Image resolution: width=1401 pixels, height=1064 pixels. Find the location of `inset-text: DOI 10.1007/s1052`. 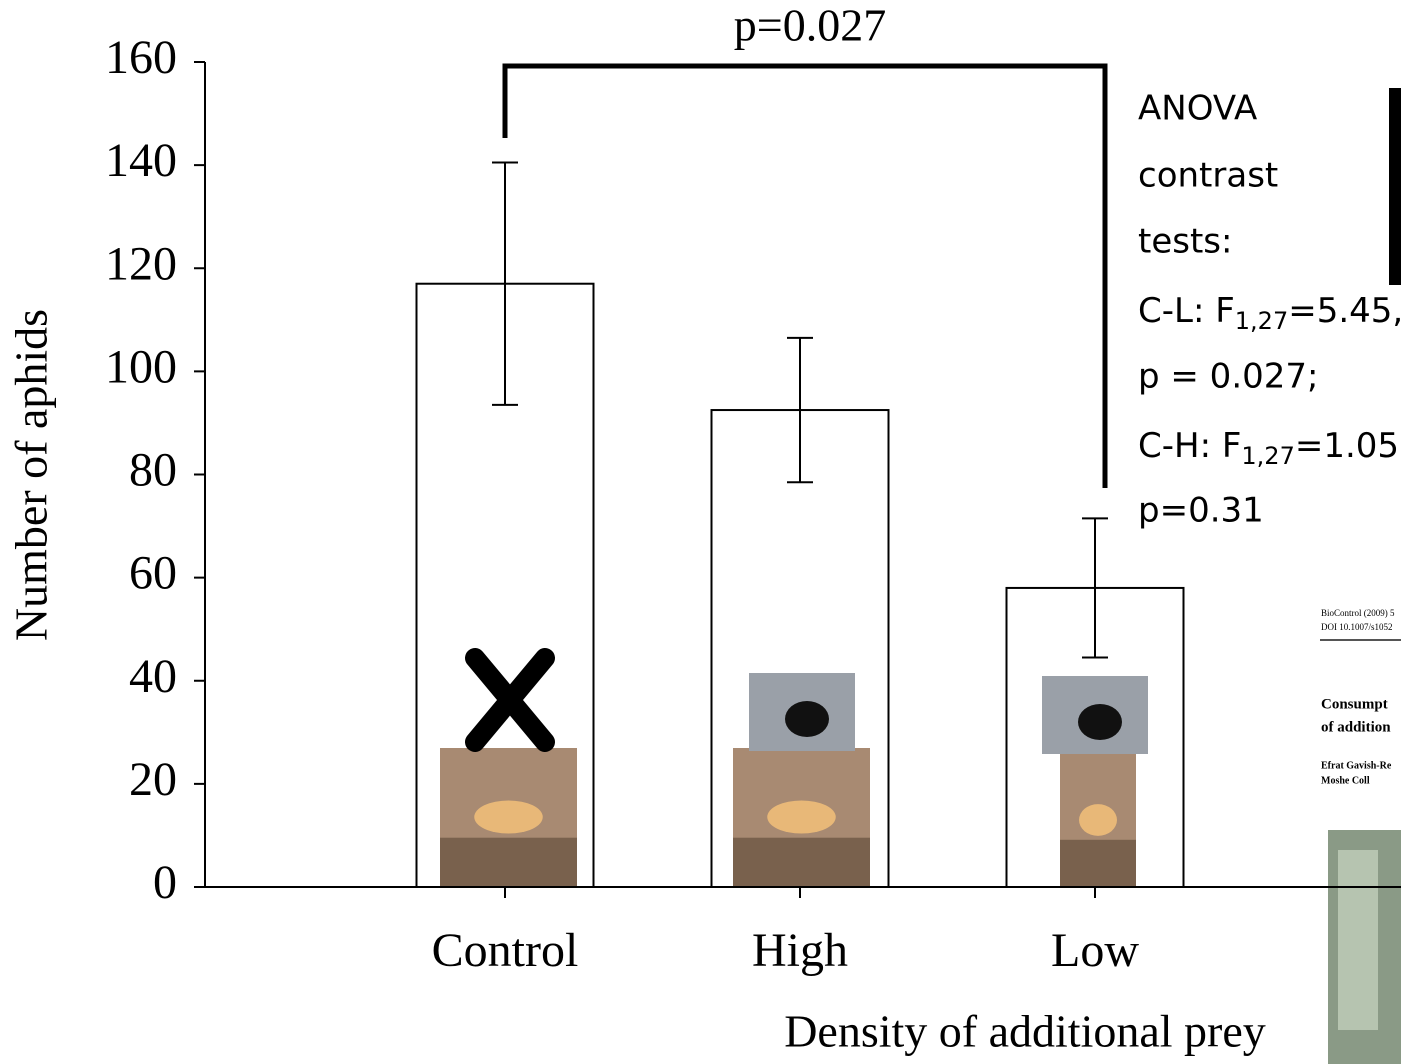

inset-text: DOI 10.1007/s1052 is located at coordinates (1357, 627).